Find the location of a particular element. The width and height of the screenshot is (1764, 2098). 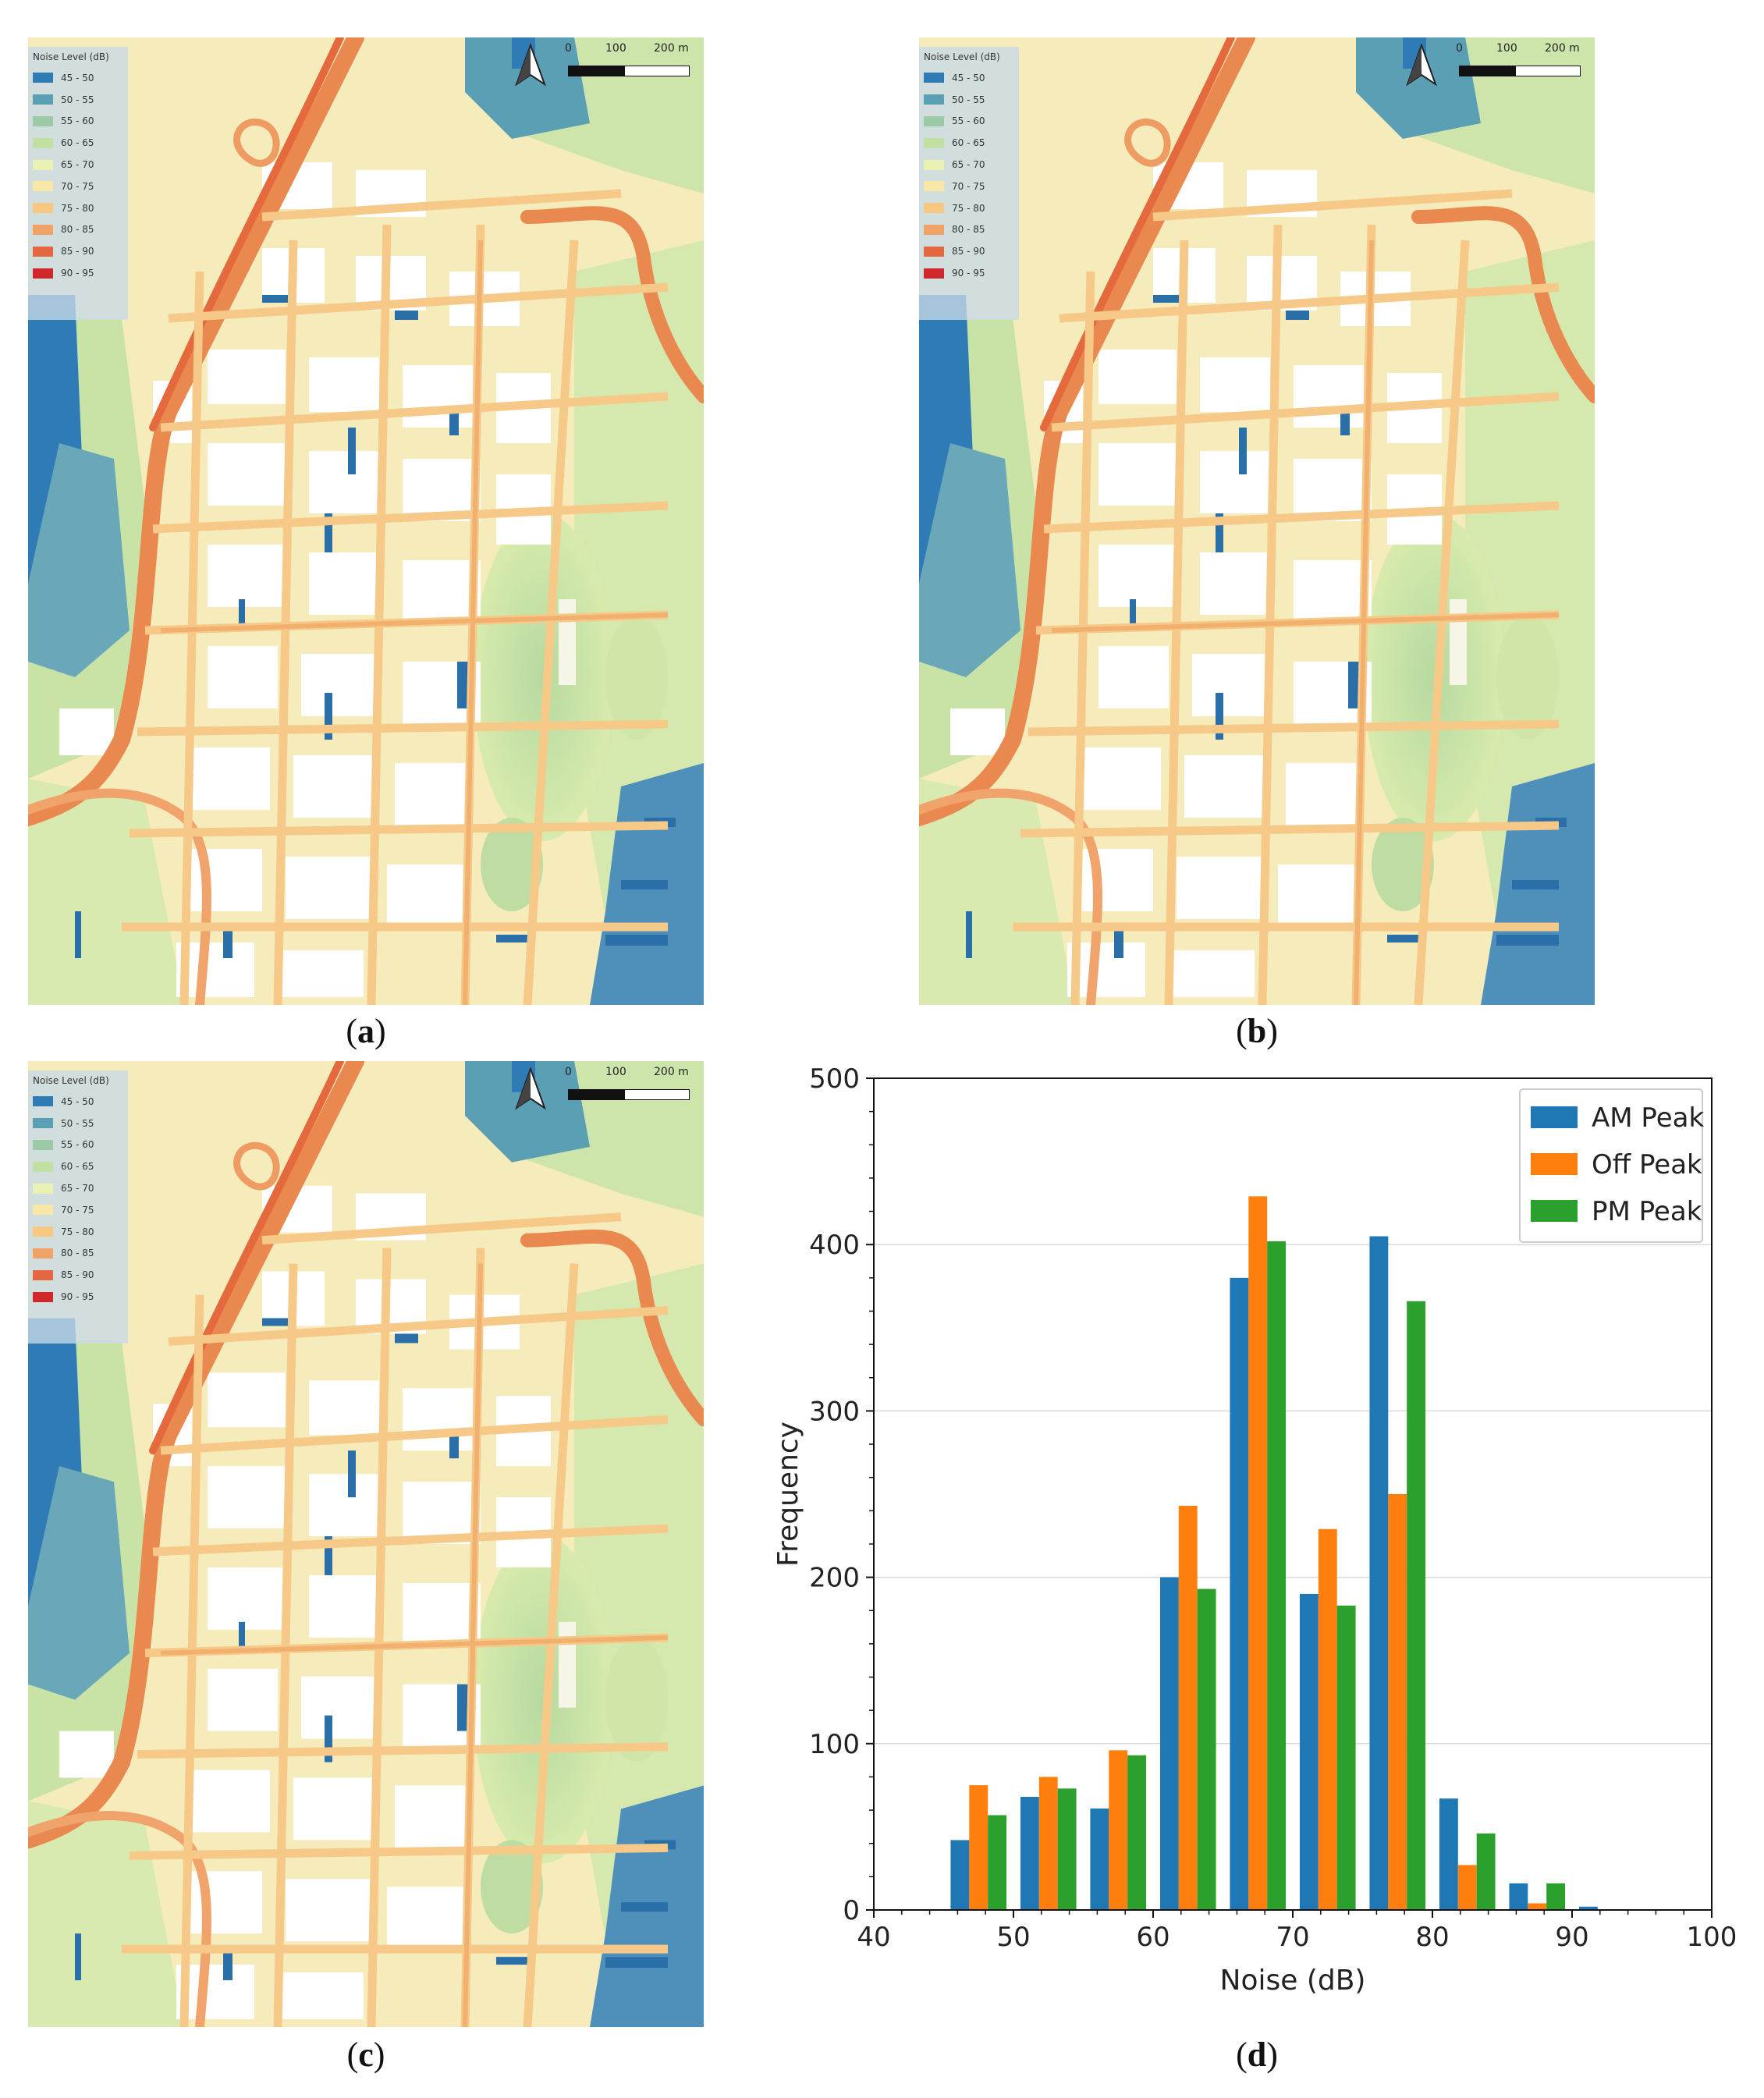

legend-label: 90 - 95 is located at coordinates (78, 1297).